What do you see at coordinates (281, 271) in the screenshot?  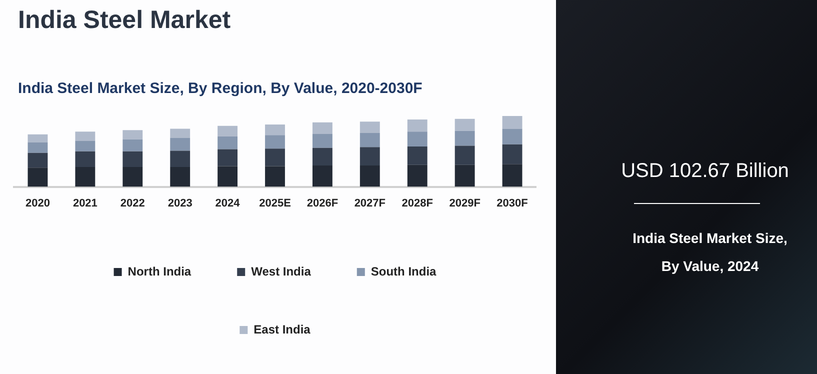 I see `legend-label: West India` at bounding box center [281, 271].